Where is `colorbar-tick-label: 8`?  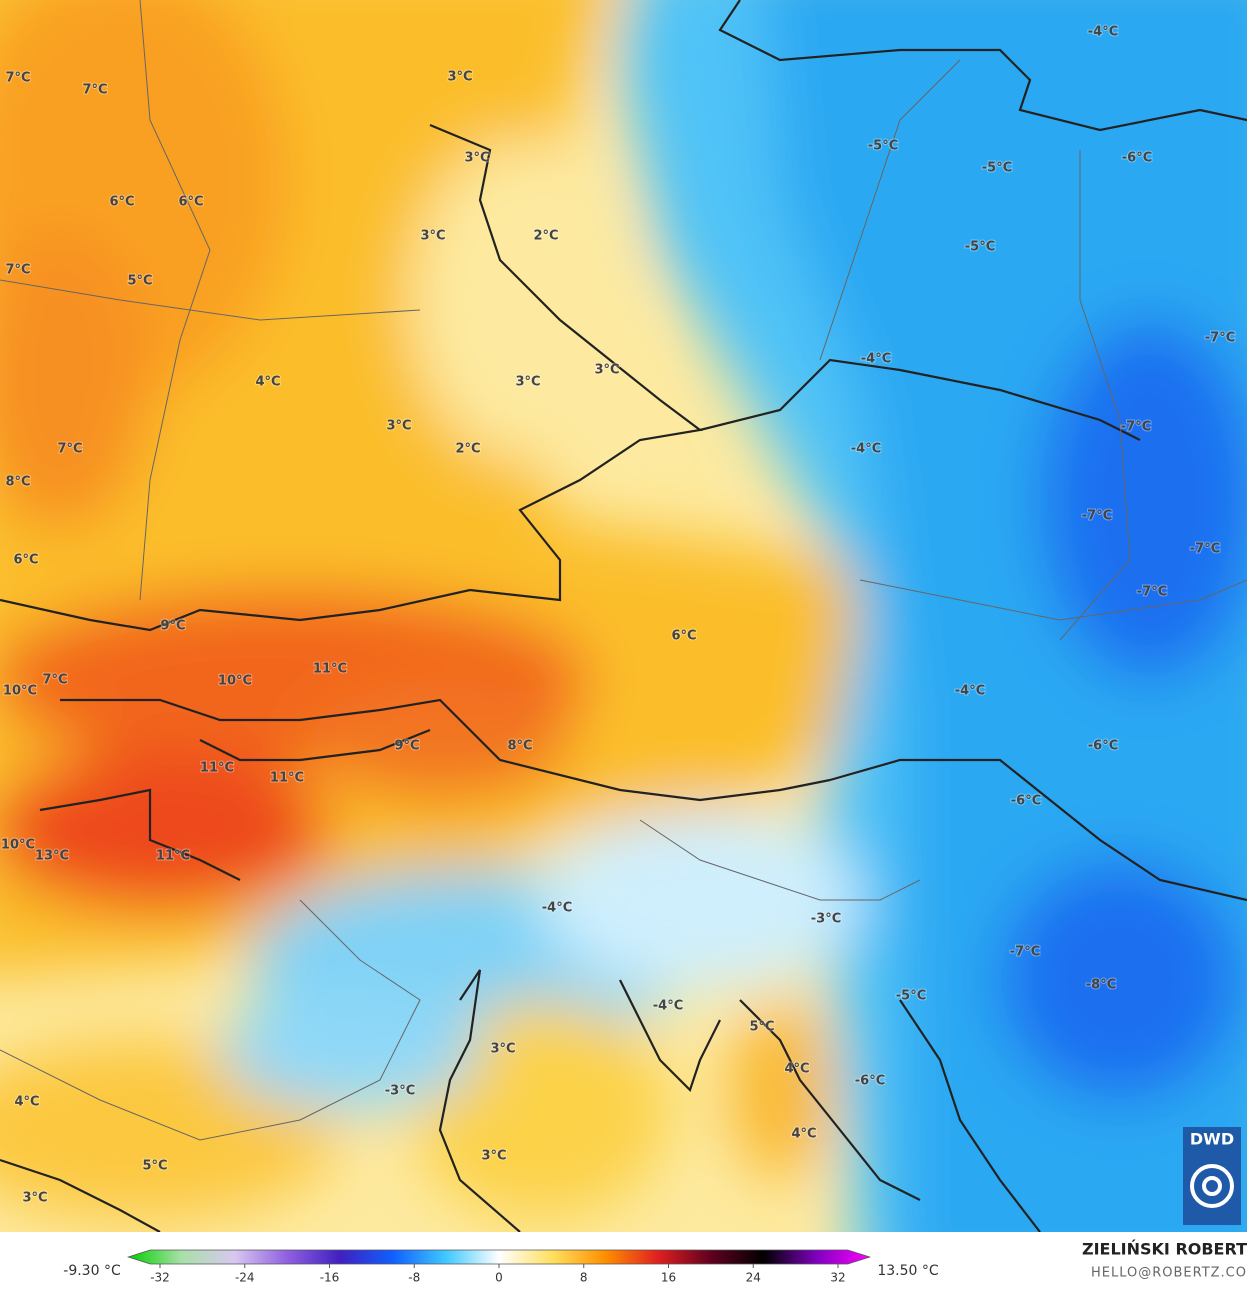
colorbar-tick-label: 8 is located at coordinates (584, 1278).